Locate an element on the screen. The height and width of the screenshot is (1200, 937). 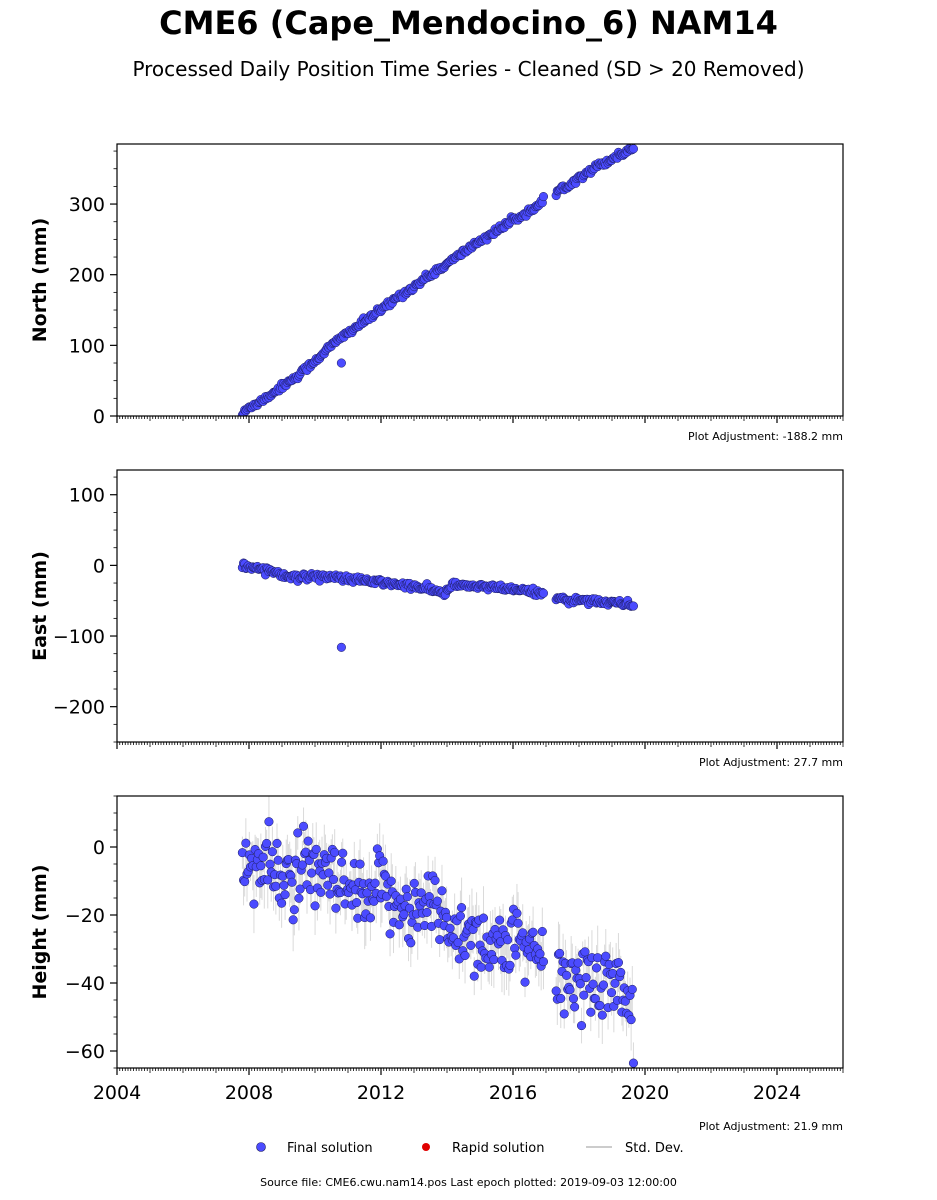
legend-rapid-solution-label: Rapid solution is located at coordinates (498, 1148).